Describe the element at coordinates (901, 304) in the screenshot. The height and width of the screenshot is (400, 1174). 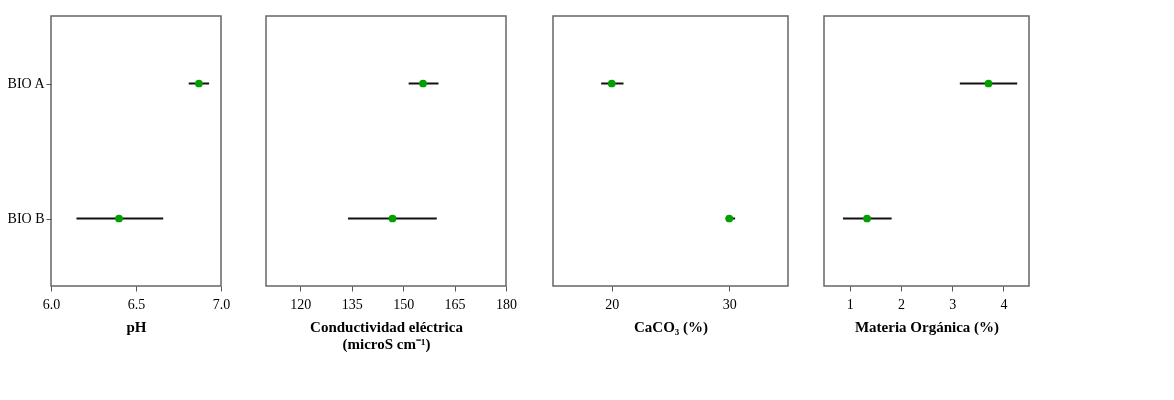
I see `x-tick-label: 2` at that location.